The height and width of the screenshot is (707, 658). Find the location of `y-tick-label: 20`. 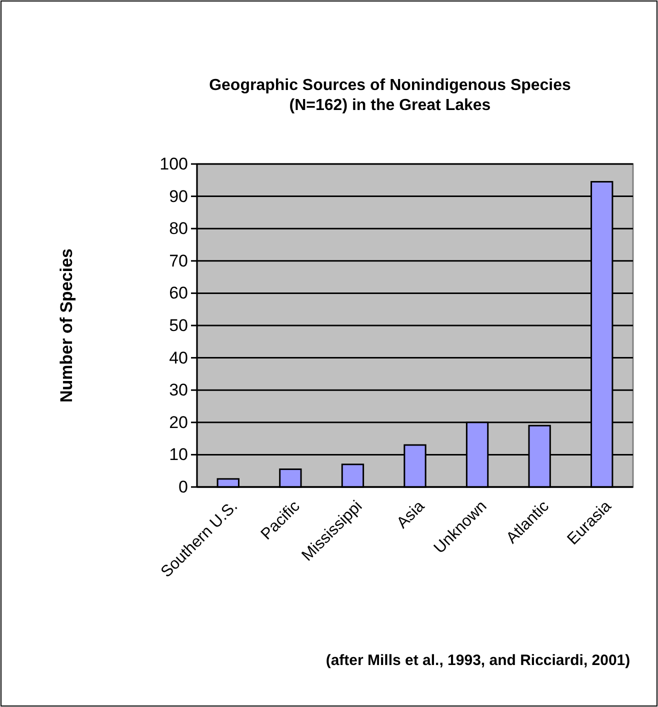

y-tick-label: 20 is located at coordinates (178, 422).